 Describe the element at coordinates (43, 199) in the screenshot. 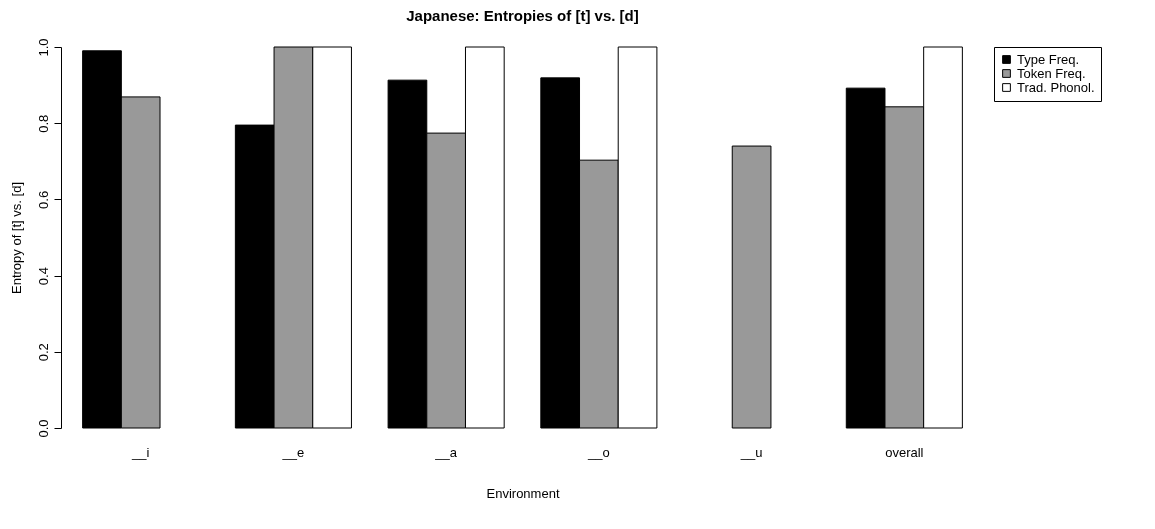

I see `y-tick-label: 0.6` at that location.